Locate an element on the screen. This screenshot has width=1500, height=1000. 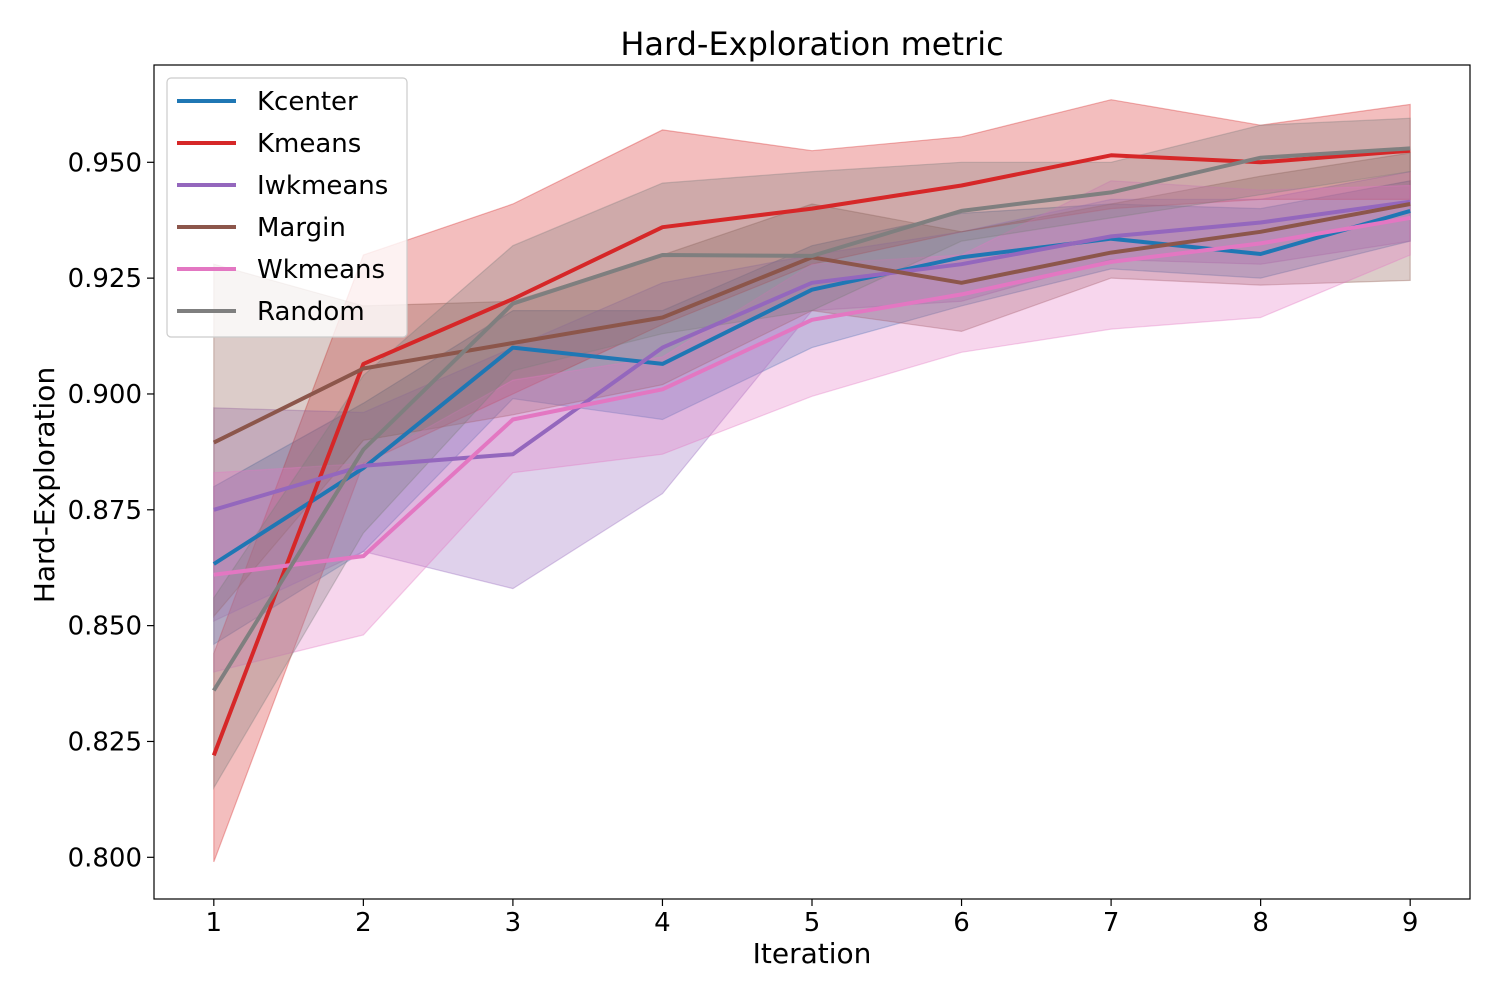
y-tick-label: 0.800 is located at coordinates (105, 858).